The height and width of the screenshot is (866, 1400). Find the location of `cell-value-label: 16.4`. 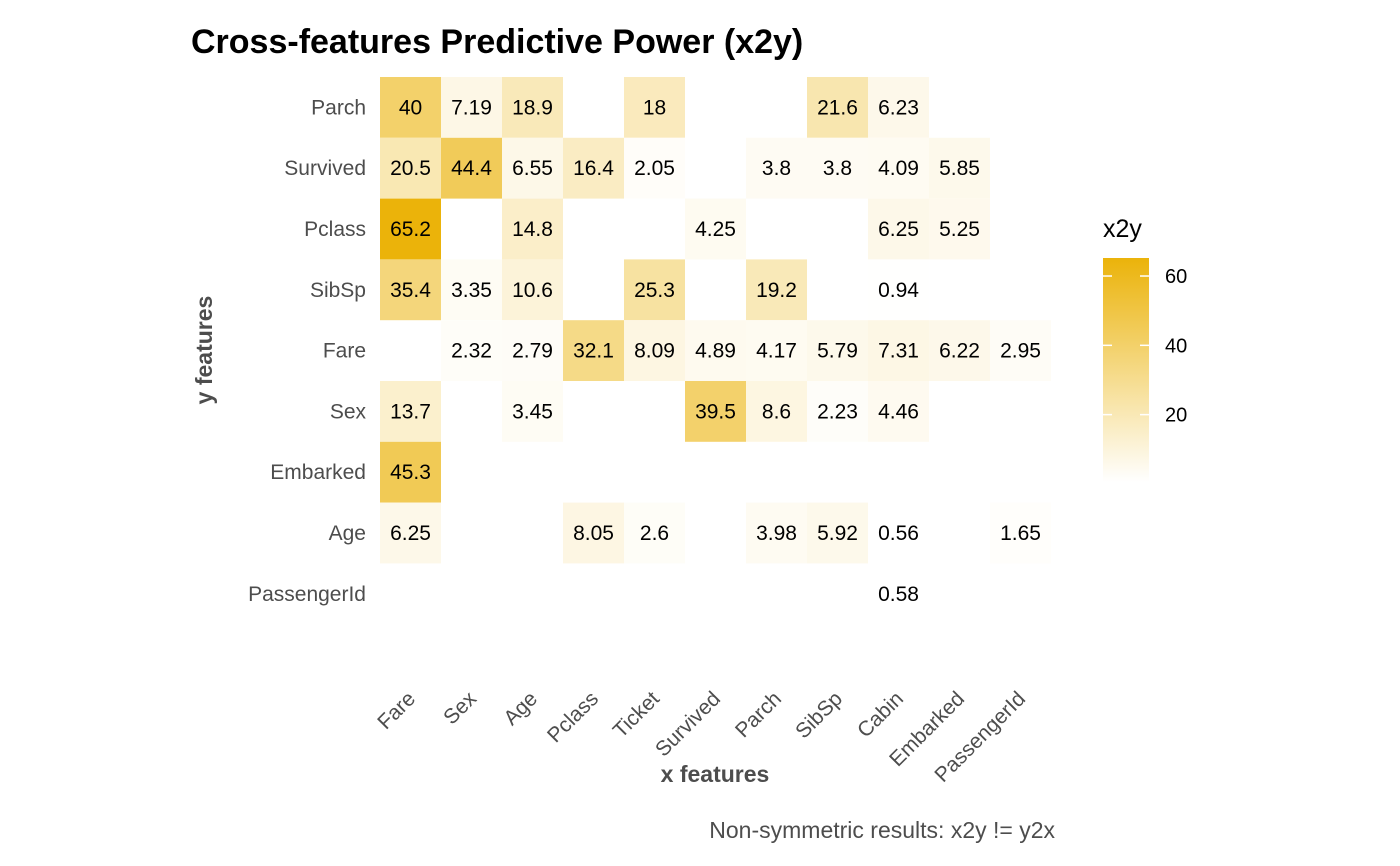

cell-value-label: 16.4 is located at coordinates (593, 168).